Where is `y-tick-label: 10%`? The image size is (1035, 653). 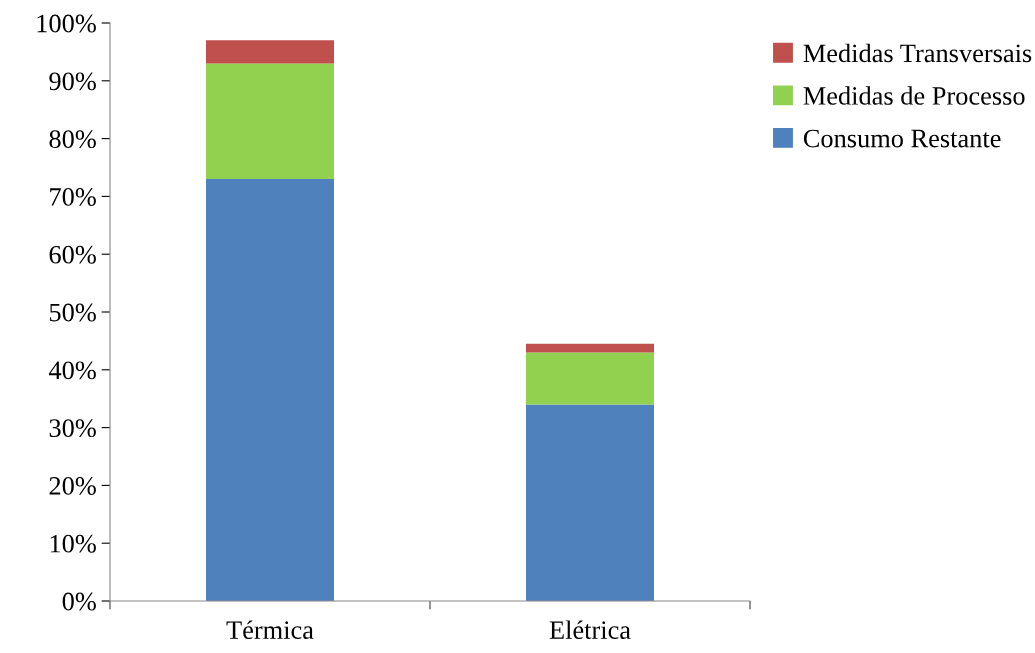 y-tick-label: 10% is located at coordinates (73, 543).